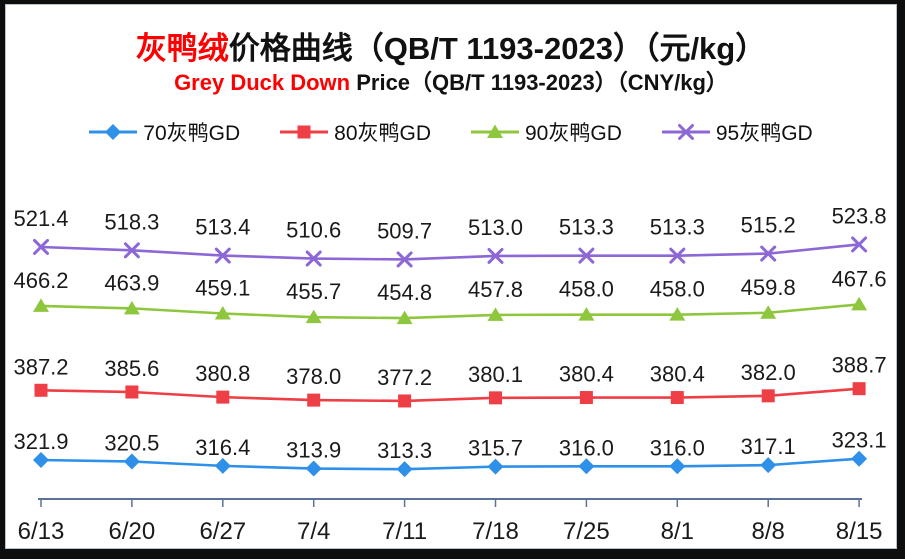 The image size is (905, 559). I want to click on legend-item-95: 95灰鸭GD, so click(737, 132).